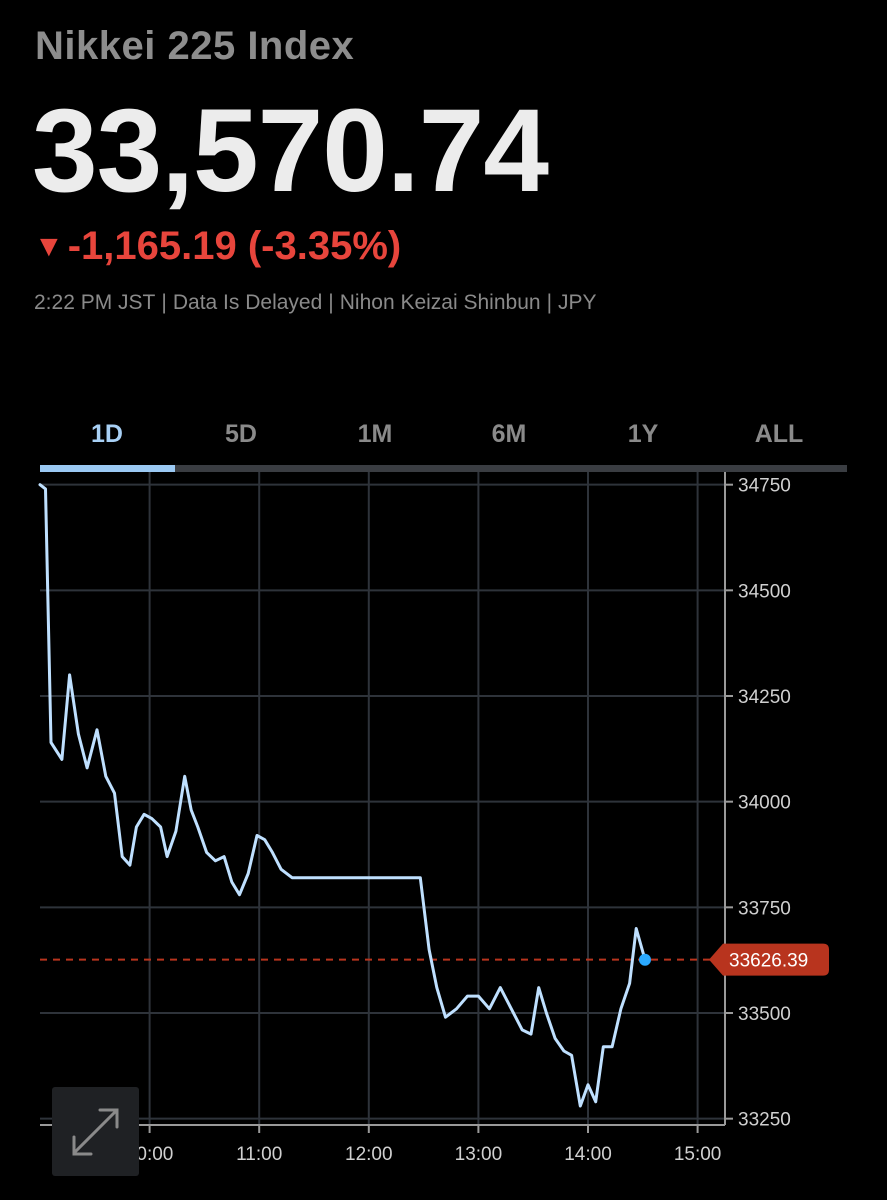 The width and height of the screenshot is (887, 1200). I want to click on change-value: -1,165.19 (-3.35%), so click(234, 246).